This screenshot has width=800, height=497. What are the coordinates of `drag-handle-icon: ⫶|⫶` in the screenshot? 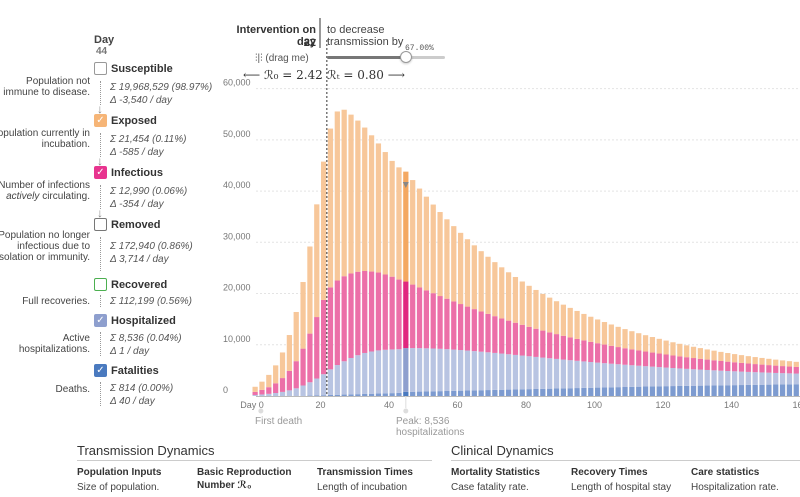 It's located at (259, 58).